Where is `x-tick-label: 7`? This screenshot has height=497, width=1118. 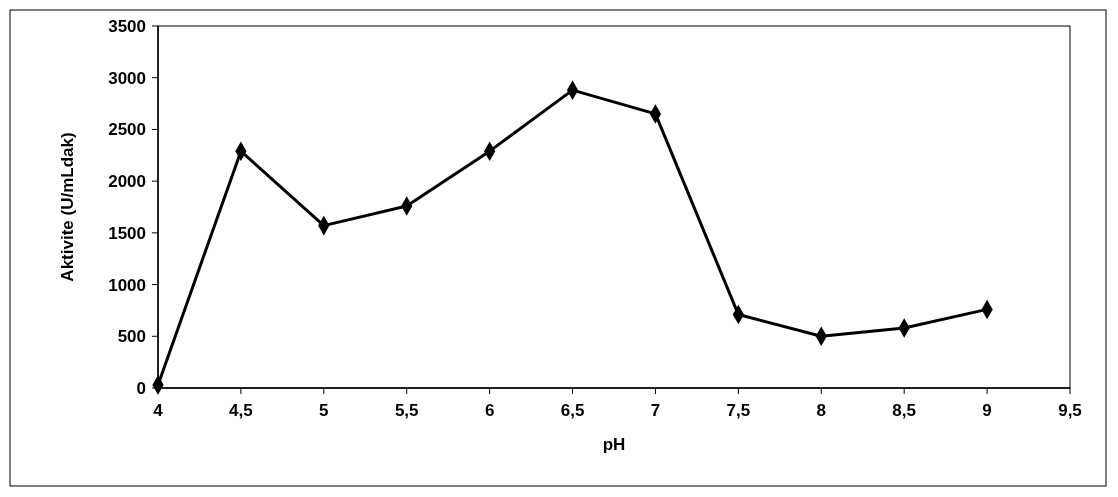 x-tick-label: 7 is located at coordinates (655, 410).